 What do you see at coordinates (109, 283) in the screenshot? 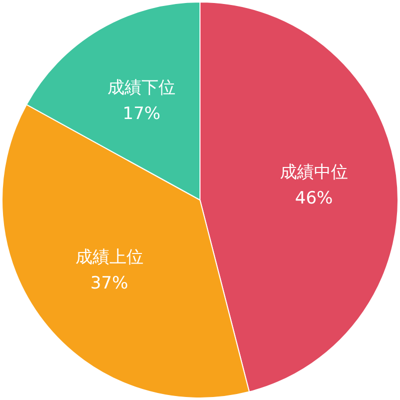
I see `data-label: 37%` at bounding box center [109, 283].